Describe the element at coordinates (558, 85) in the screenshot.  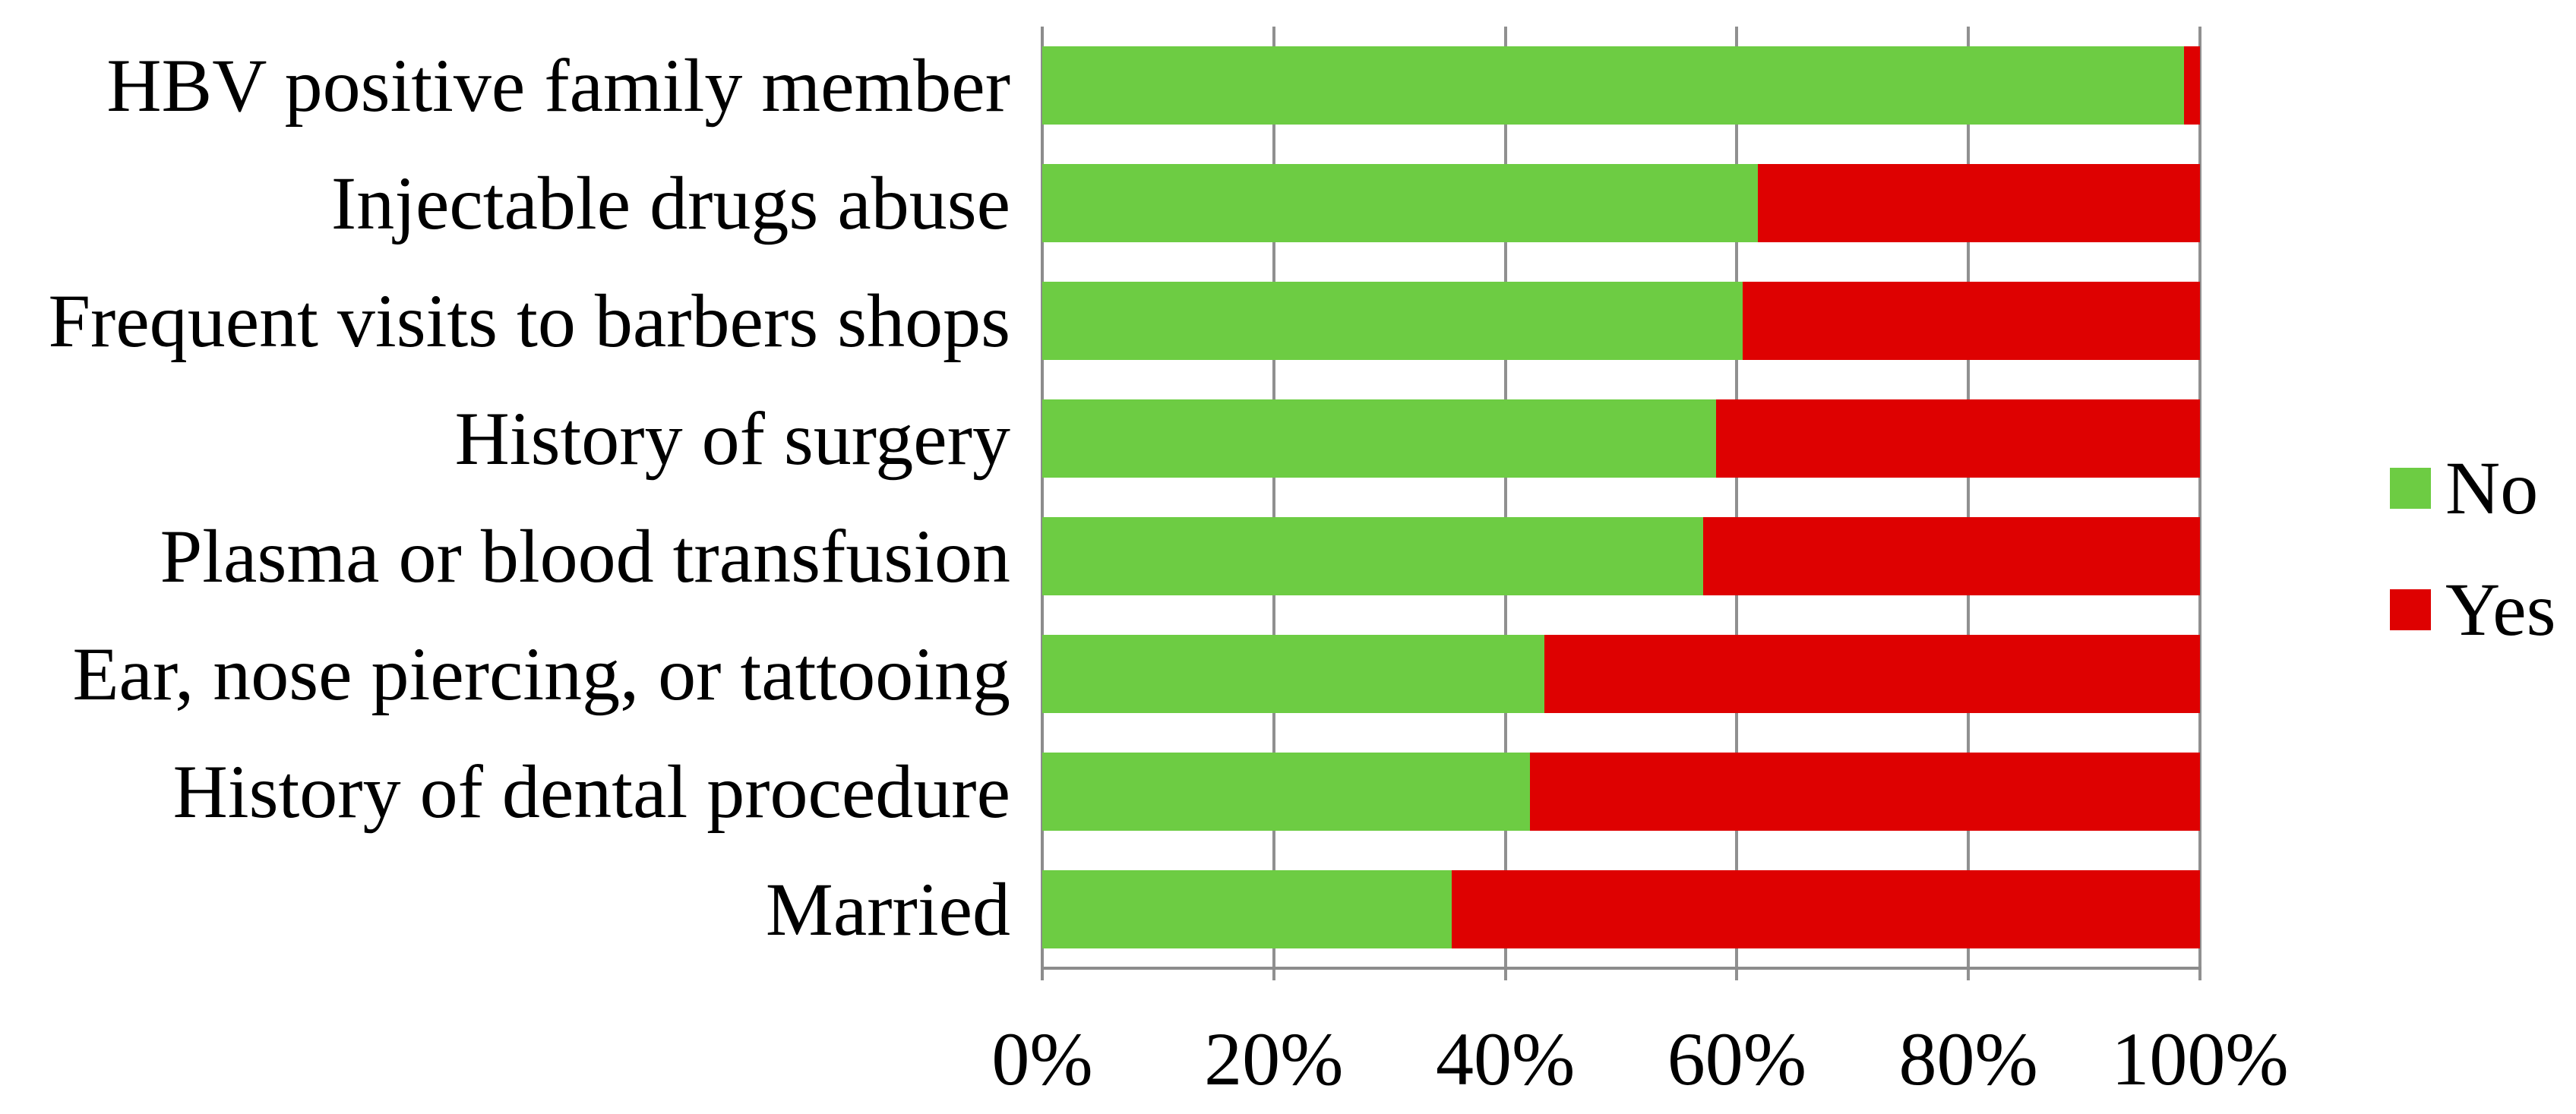
I see `category-label: HBV positive family member` at that location.